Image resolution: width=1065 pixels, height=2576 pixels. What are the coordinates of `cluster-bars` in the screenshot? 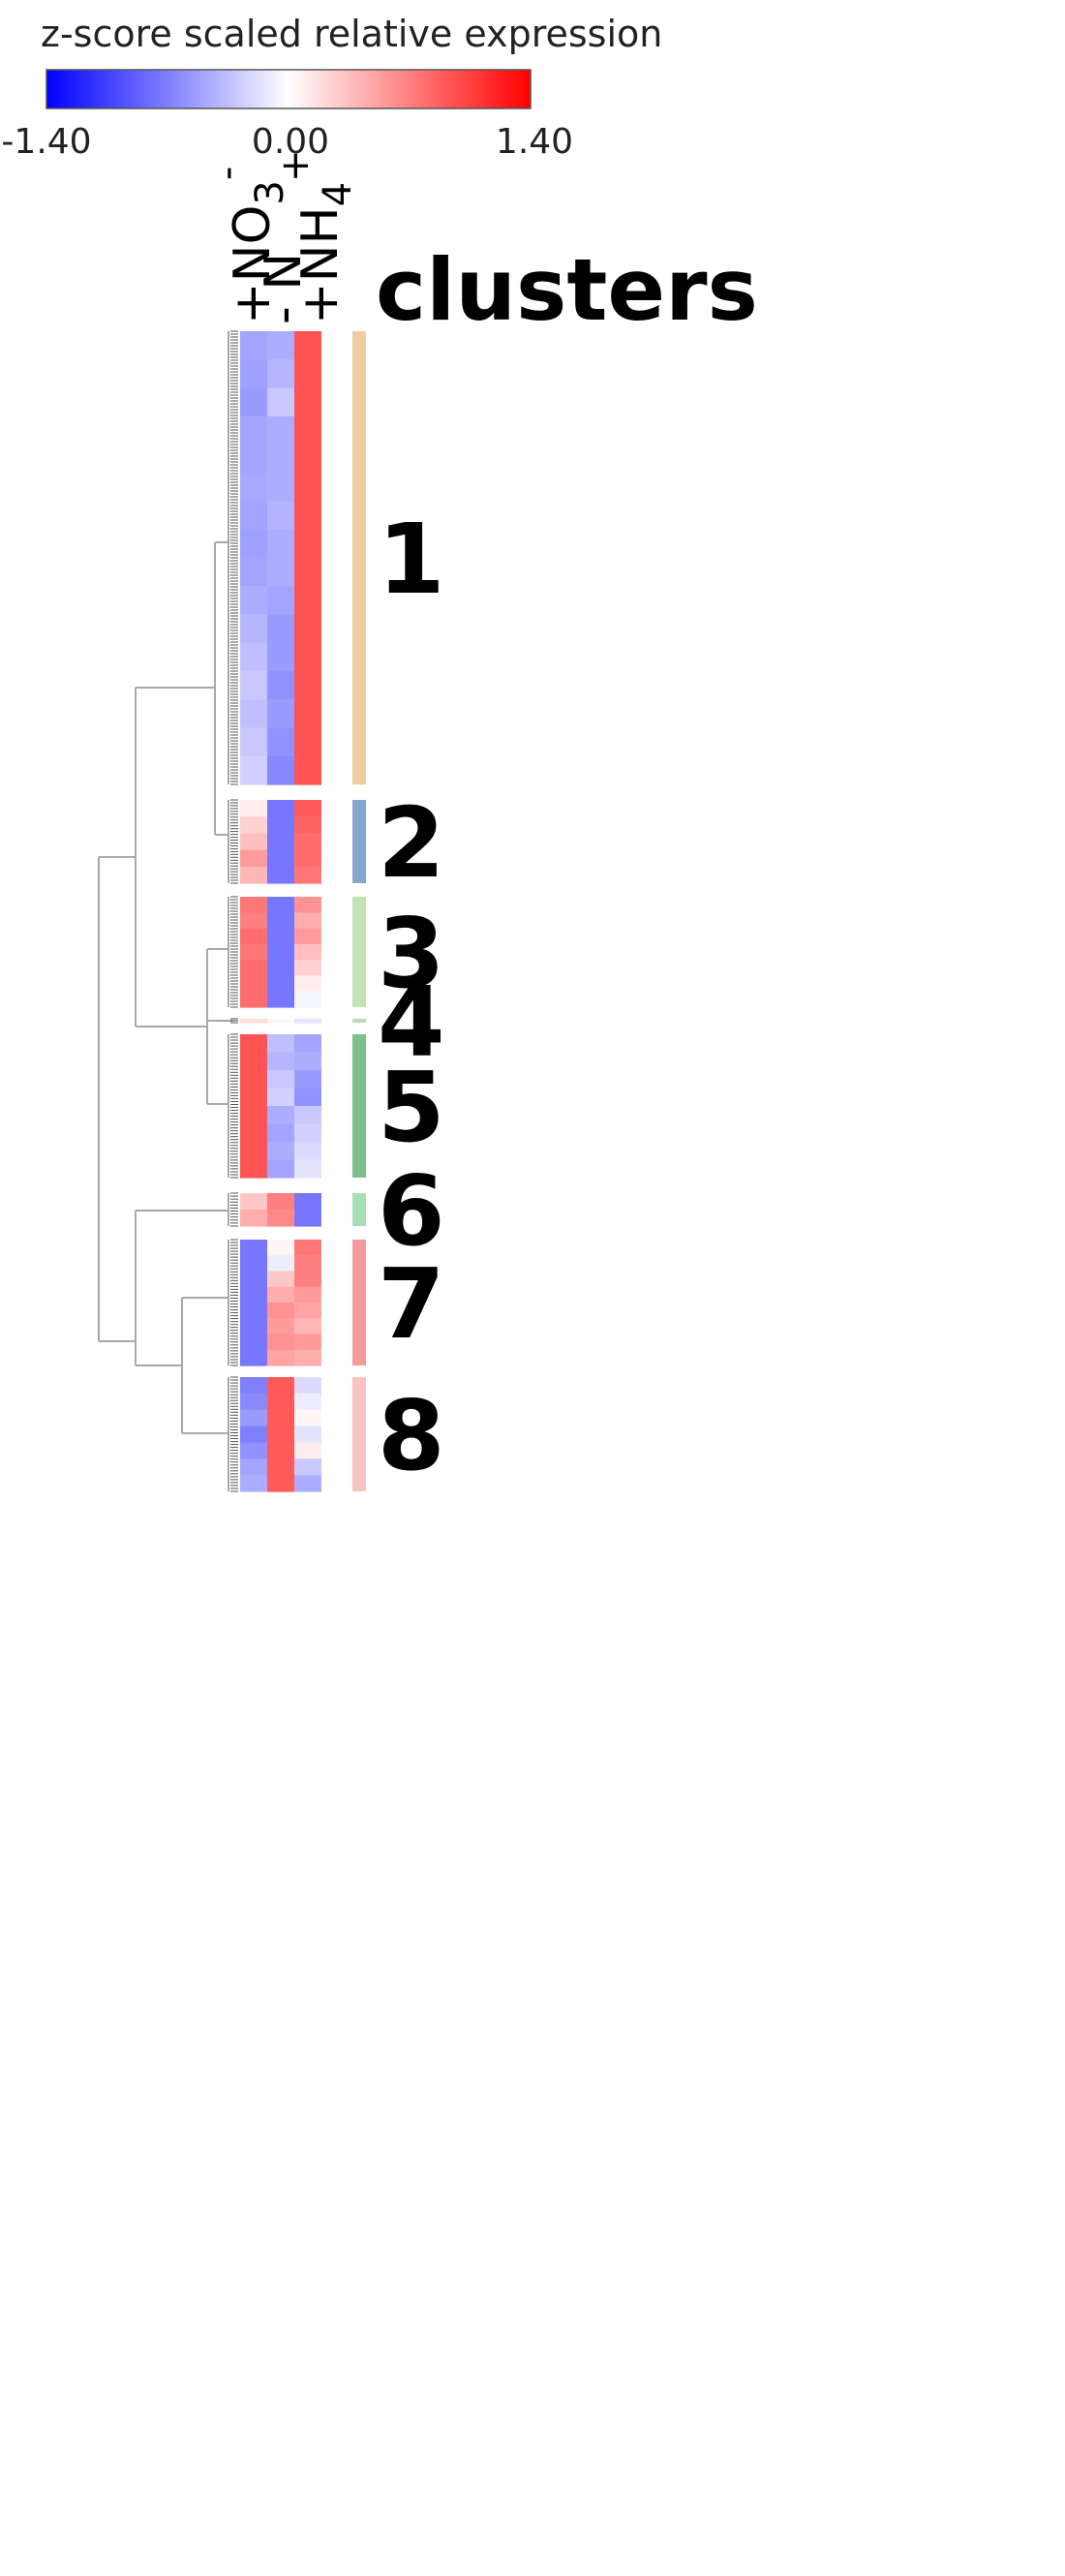 It's located at (359, 911).